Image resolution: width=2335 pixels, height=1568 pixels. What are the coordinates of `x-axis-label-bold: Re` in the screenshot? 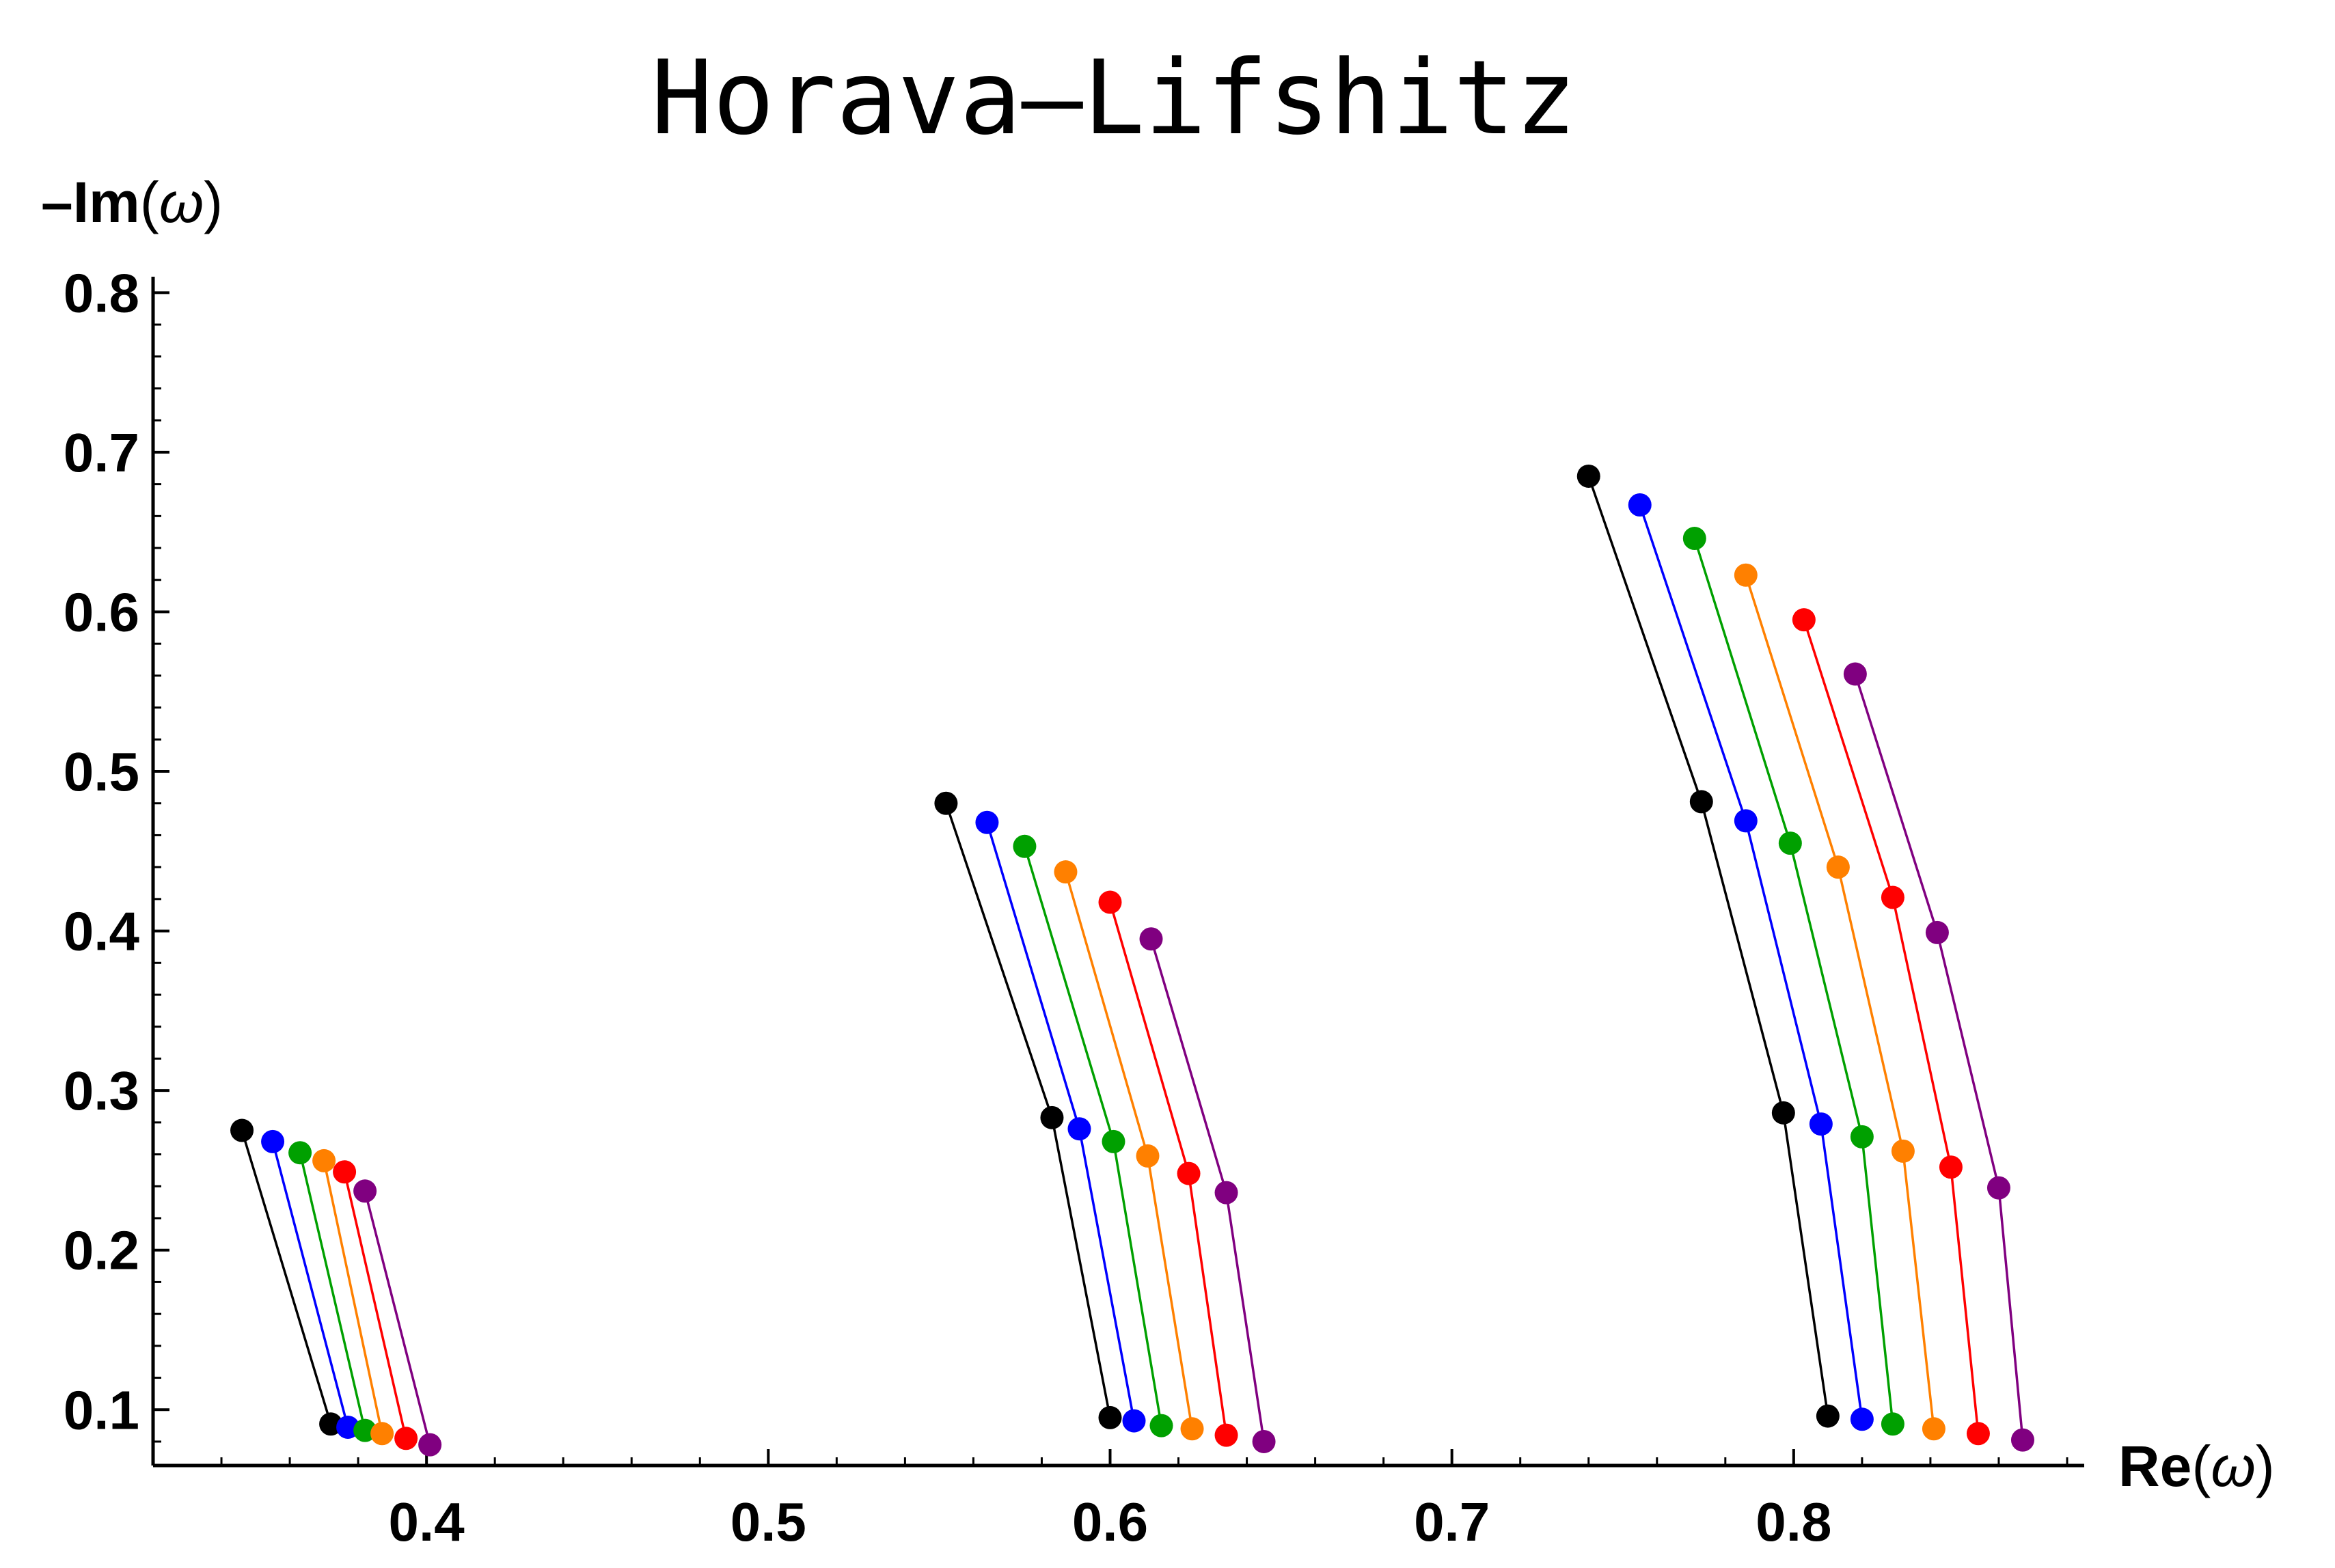 It's located at (2154, 1466).